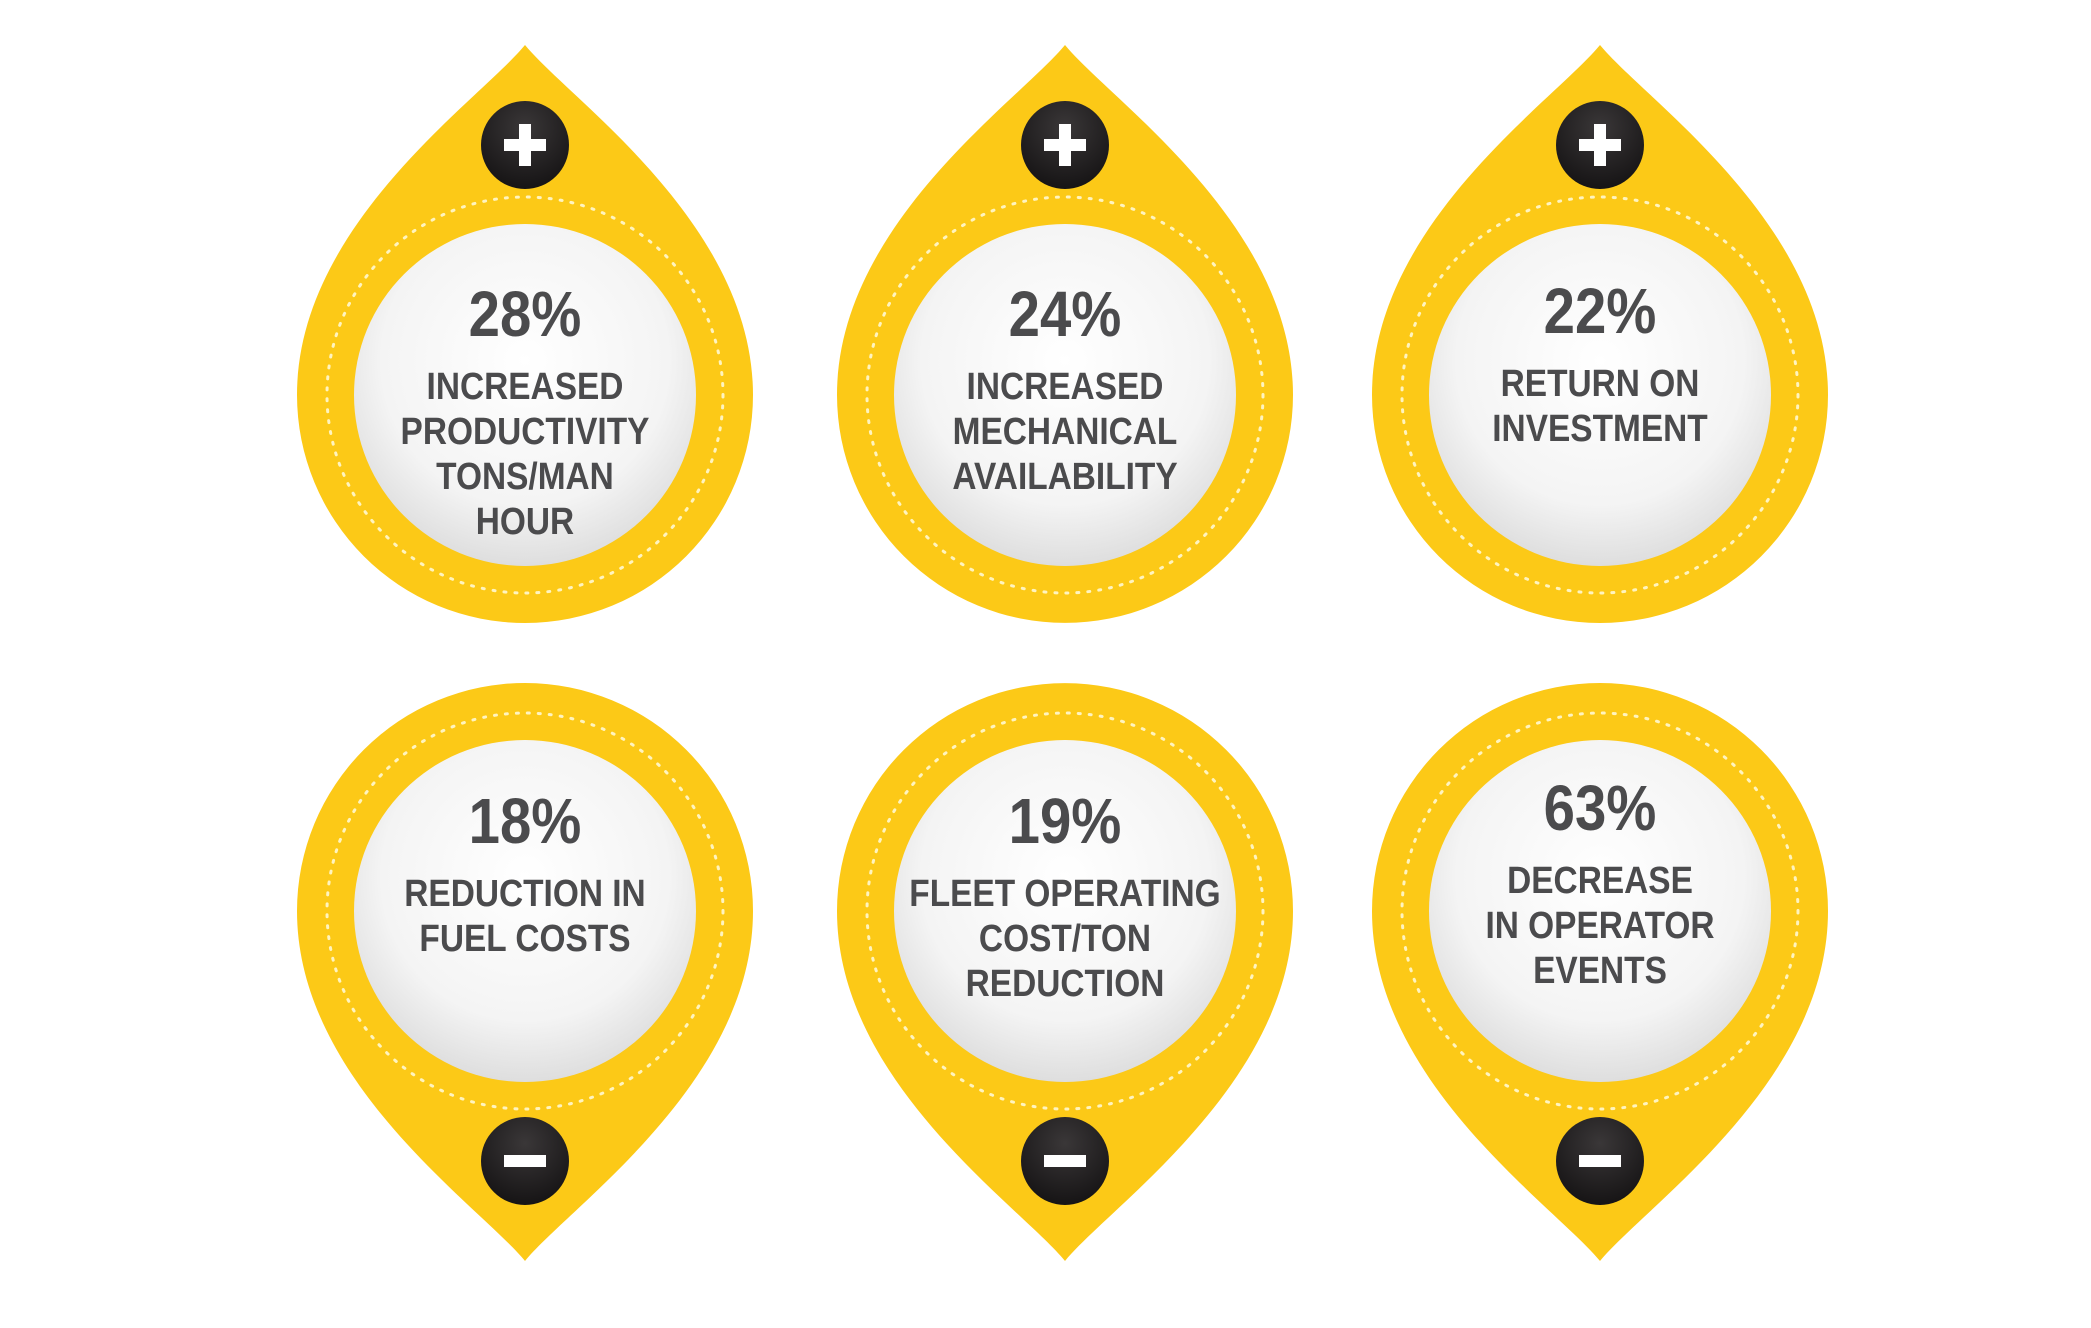 This screenshot has height=1328, width=2091. Describe the element at coordinates (1064, 893) in the screenshot. I see `stat-label-line: FLEET OPERATING` at that location.